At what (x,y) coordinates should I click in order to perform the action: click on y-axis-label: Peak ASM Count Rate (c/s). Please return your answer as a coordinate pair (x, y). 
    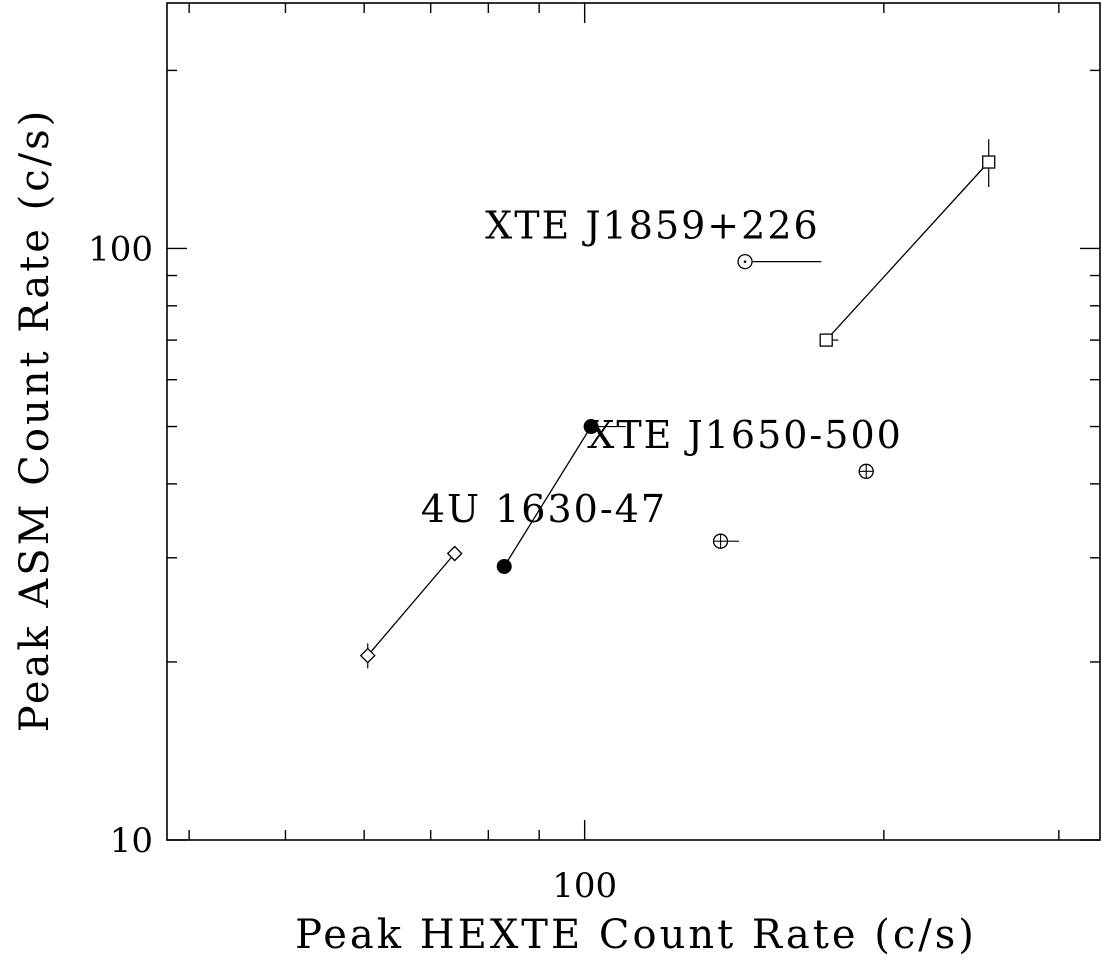
    Looking at the image, I should click on (35, 420).